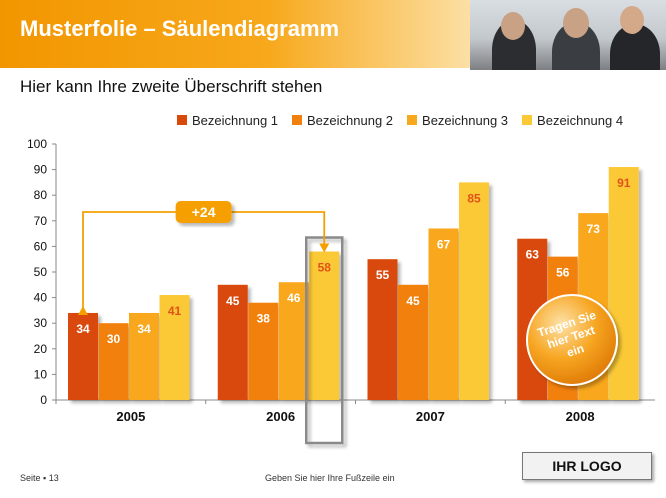 The height and width of the screenshot is (498, 666). Describe the element at coordinates (580, 416) in the screenshot. I see `x-tick-label: 2008` at that location.